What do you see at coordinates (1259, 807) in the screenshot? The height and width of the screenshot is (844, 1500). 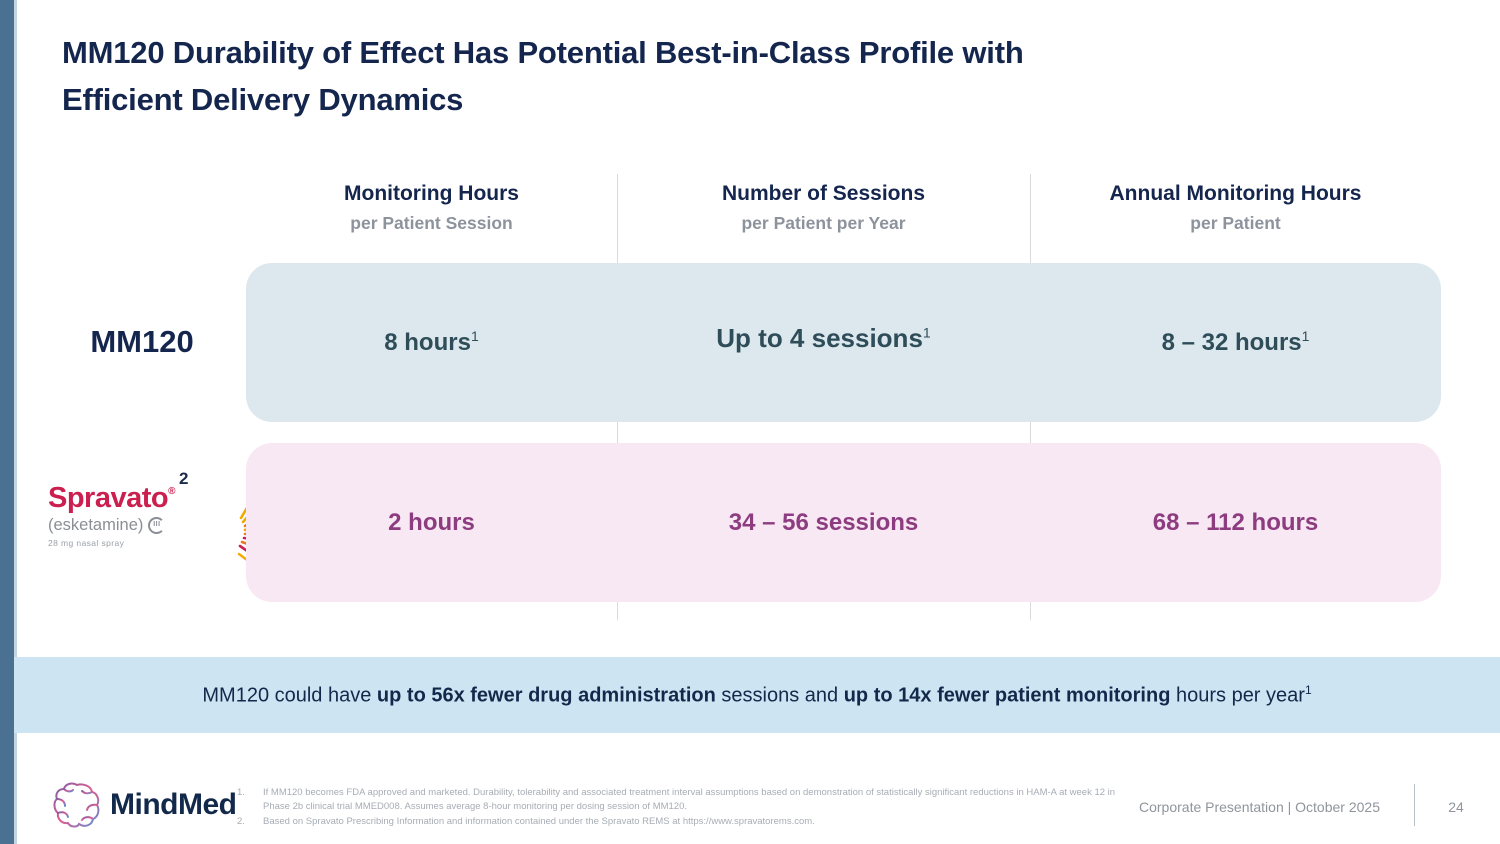 I see `presentation-meta: Corporate Presentation | October 2025` at bounding box center [1259, 807].